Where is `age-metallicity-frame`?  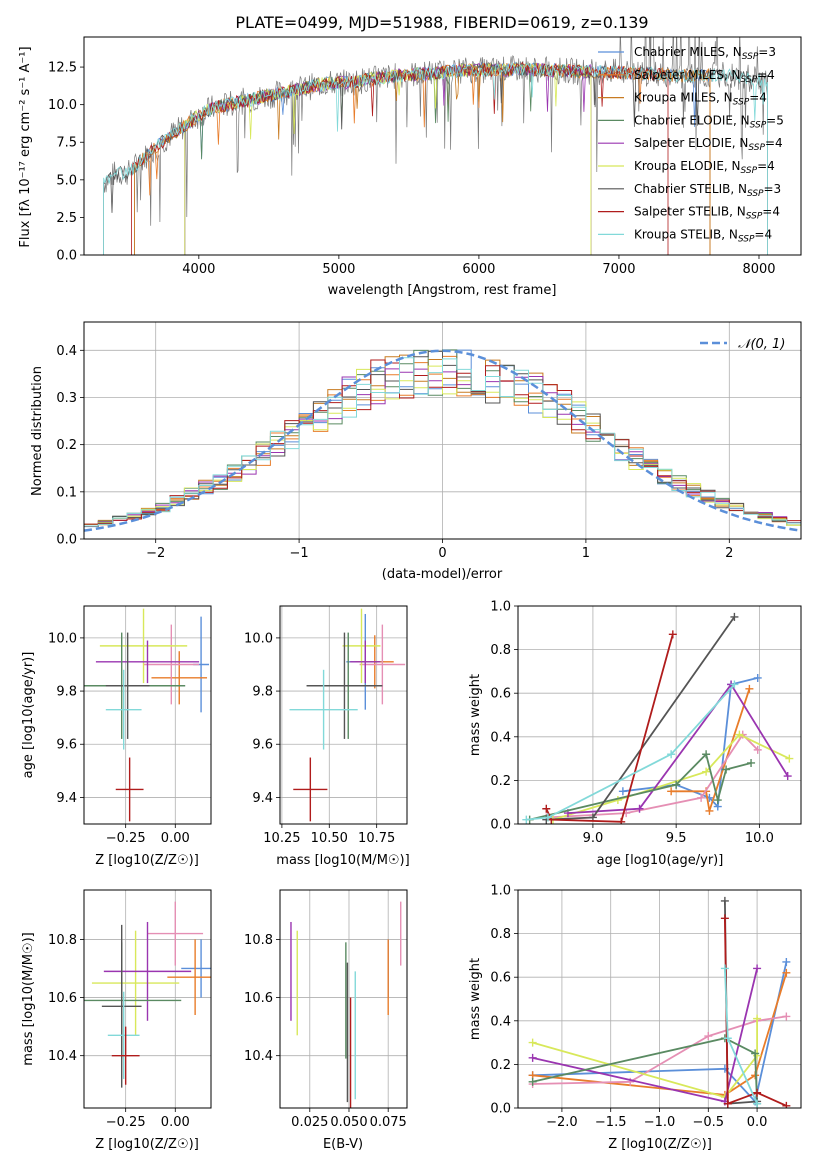
age-metallicity-frame is located at coordinates (147, 715).